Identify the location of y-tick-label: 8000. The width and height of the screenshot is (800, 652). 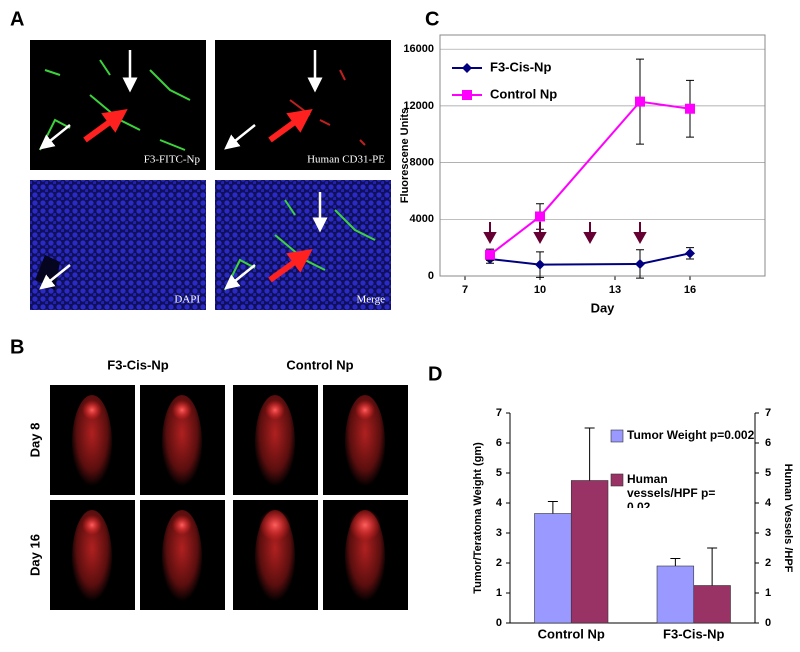
(422, 162).